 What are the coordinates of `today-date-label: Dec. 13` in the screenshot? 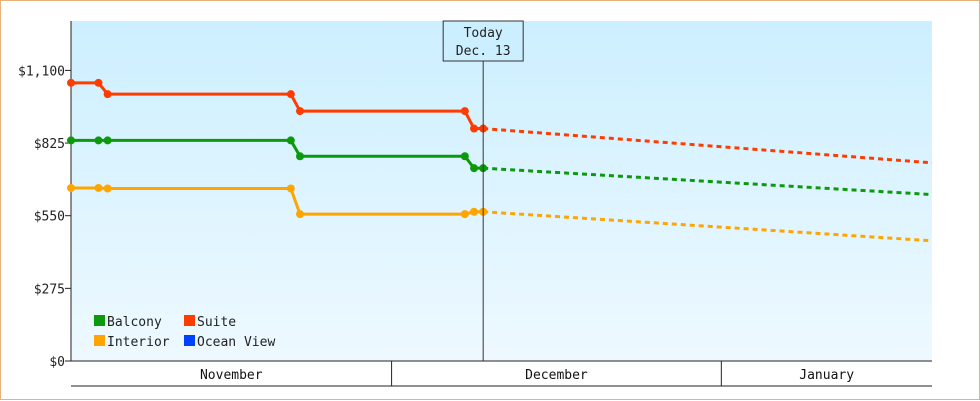 It's located at (483, 51).